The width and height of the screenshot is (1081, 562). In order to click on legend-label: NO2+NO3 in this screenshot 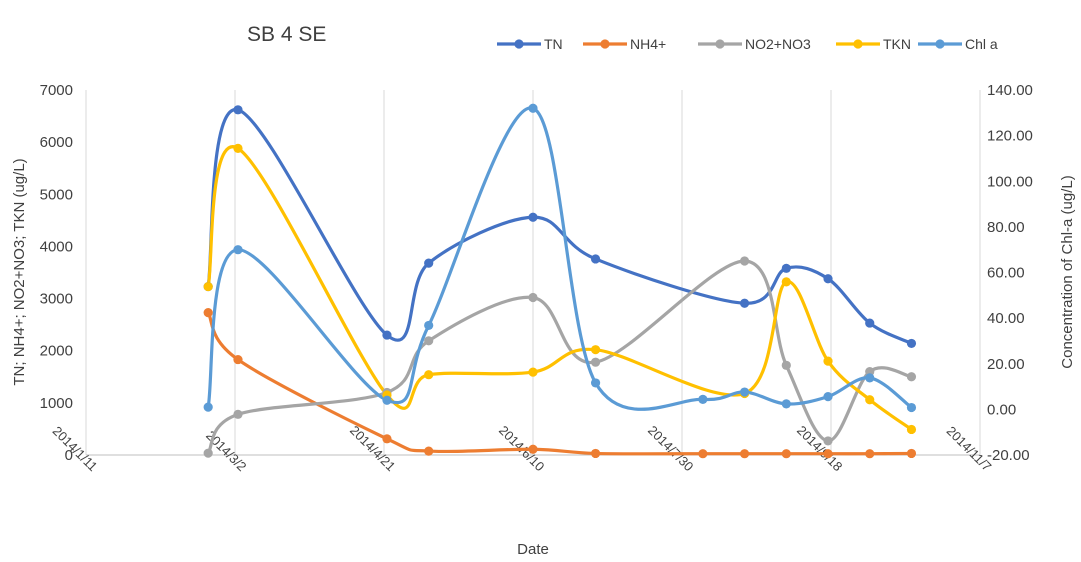, I will do `click(778, 44)`.